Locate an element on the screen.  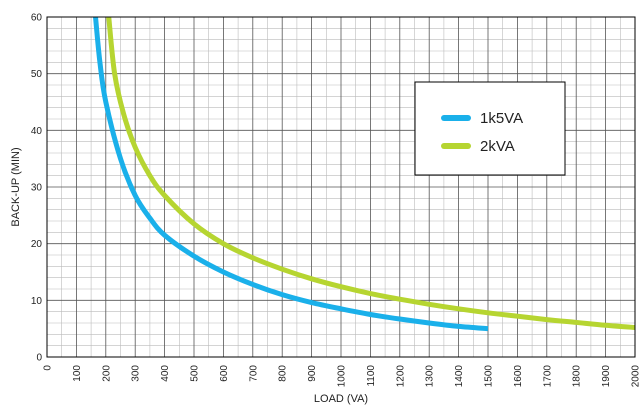
x-tick-label: 1700 is located at coordinates (547, 376).